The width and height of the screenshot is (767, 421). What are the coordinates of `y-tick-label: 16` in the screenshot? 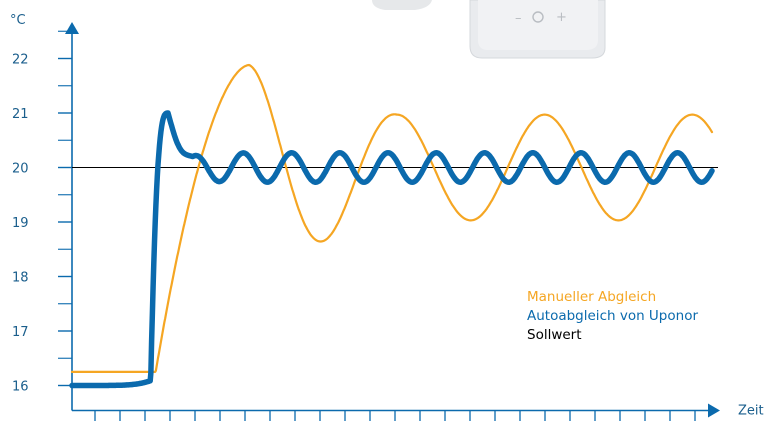 It's located at (20, 387).